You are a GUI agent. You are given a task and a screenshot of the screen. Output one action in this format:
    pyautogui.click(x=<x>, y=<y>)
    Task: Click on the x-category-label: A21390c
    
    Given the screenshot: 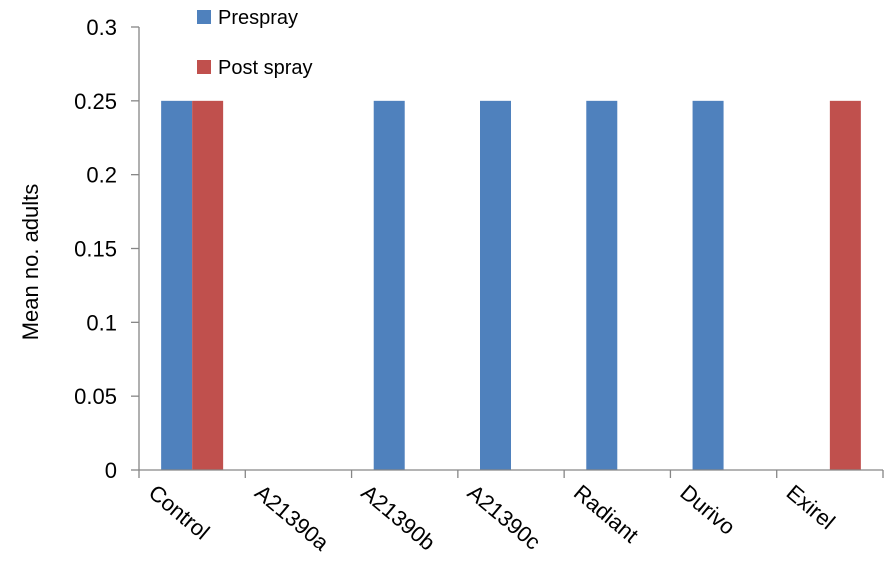 What is the action you would take?
    pyautogui.click(x=504, y=517)
    